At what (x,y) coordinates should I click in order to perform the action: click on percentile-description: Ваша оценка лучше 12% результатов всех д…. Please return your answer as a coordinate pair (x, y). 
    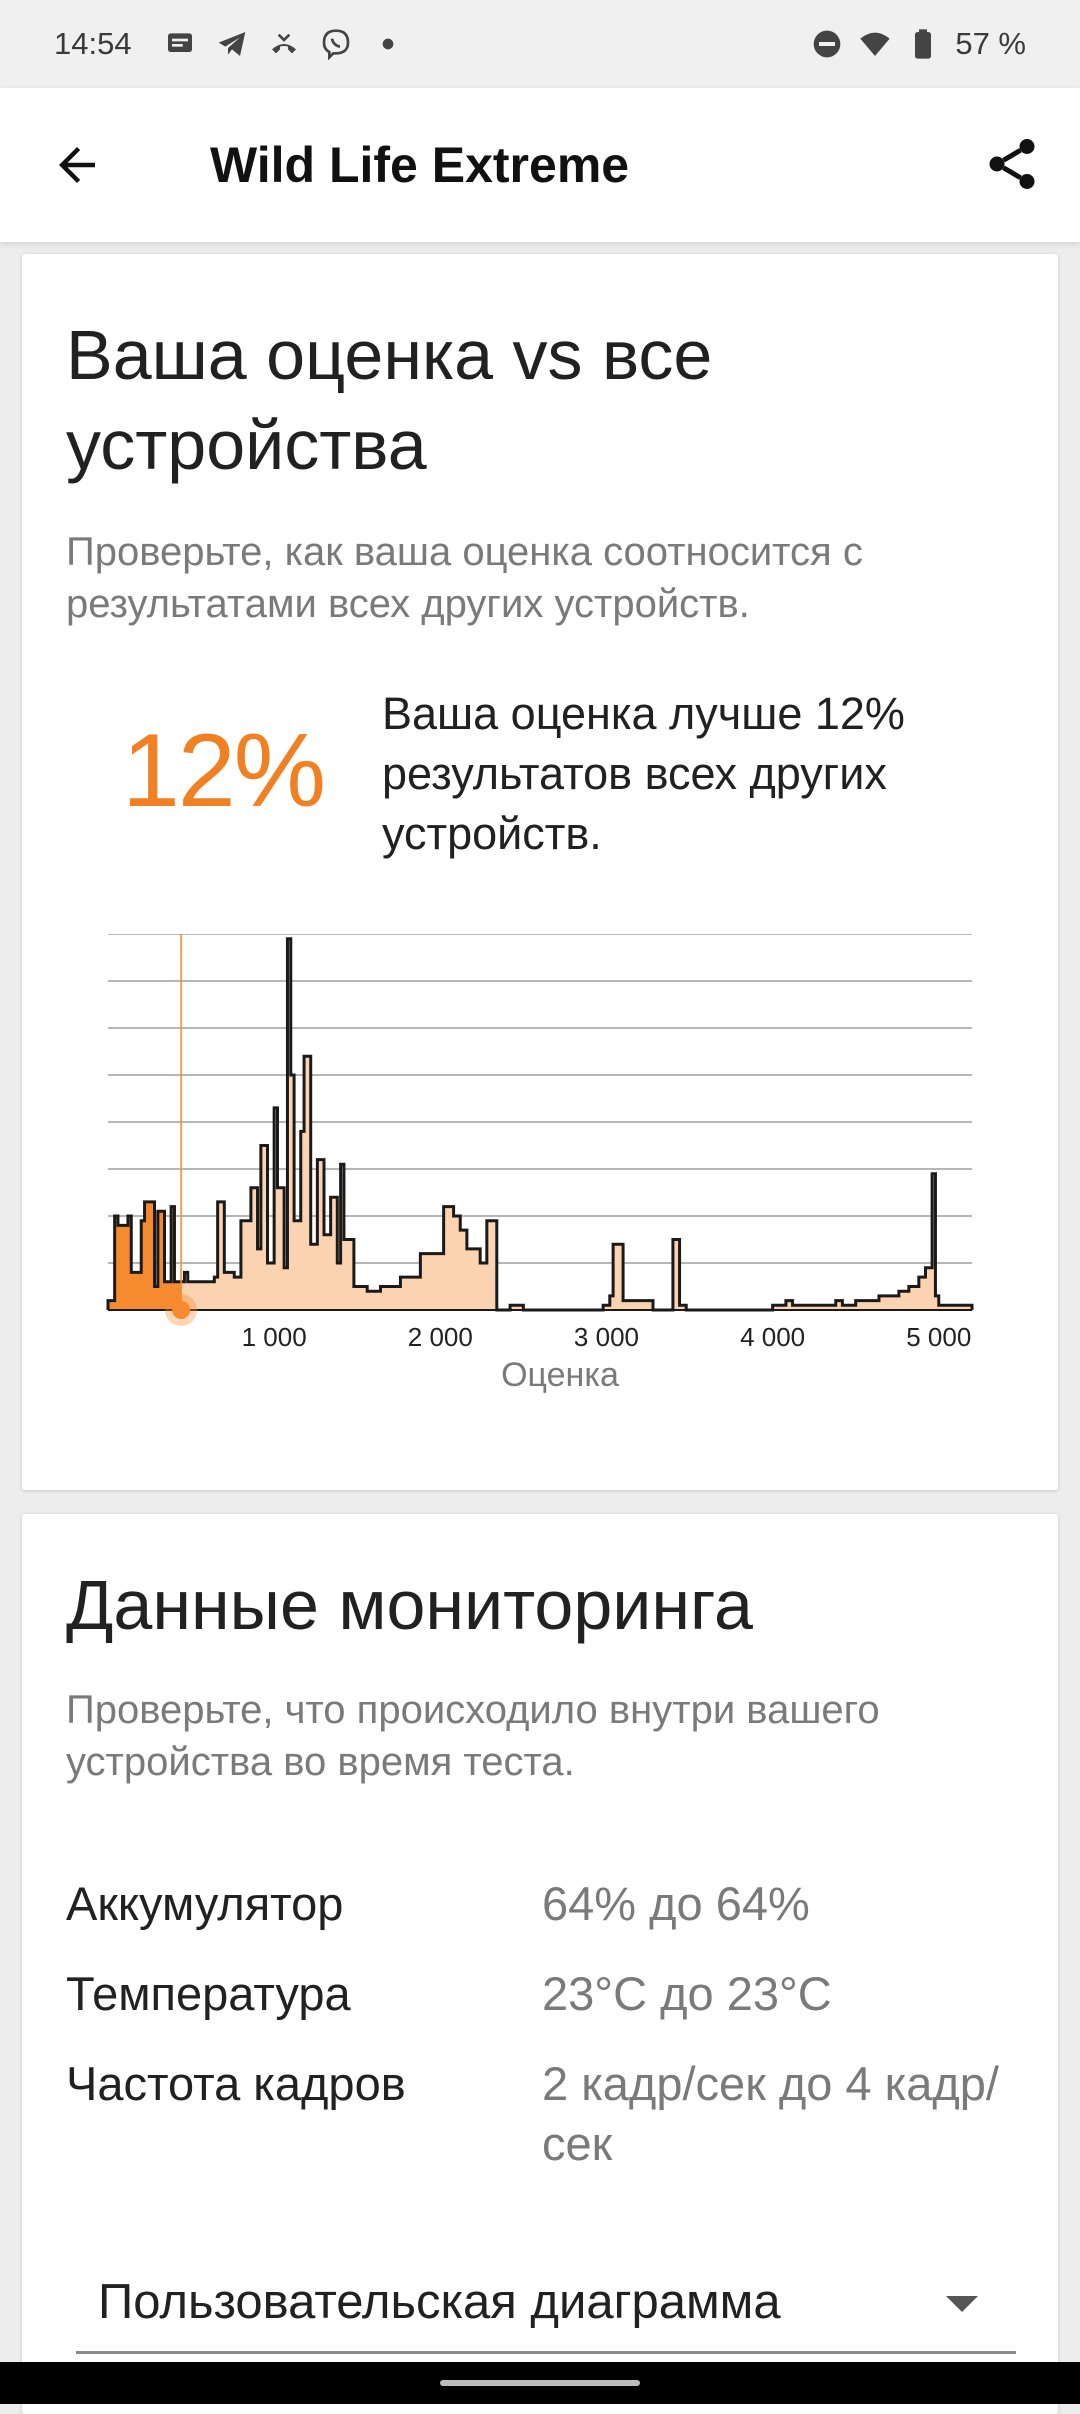
    Looking at the image, I should click on (643, 773).